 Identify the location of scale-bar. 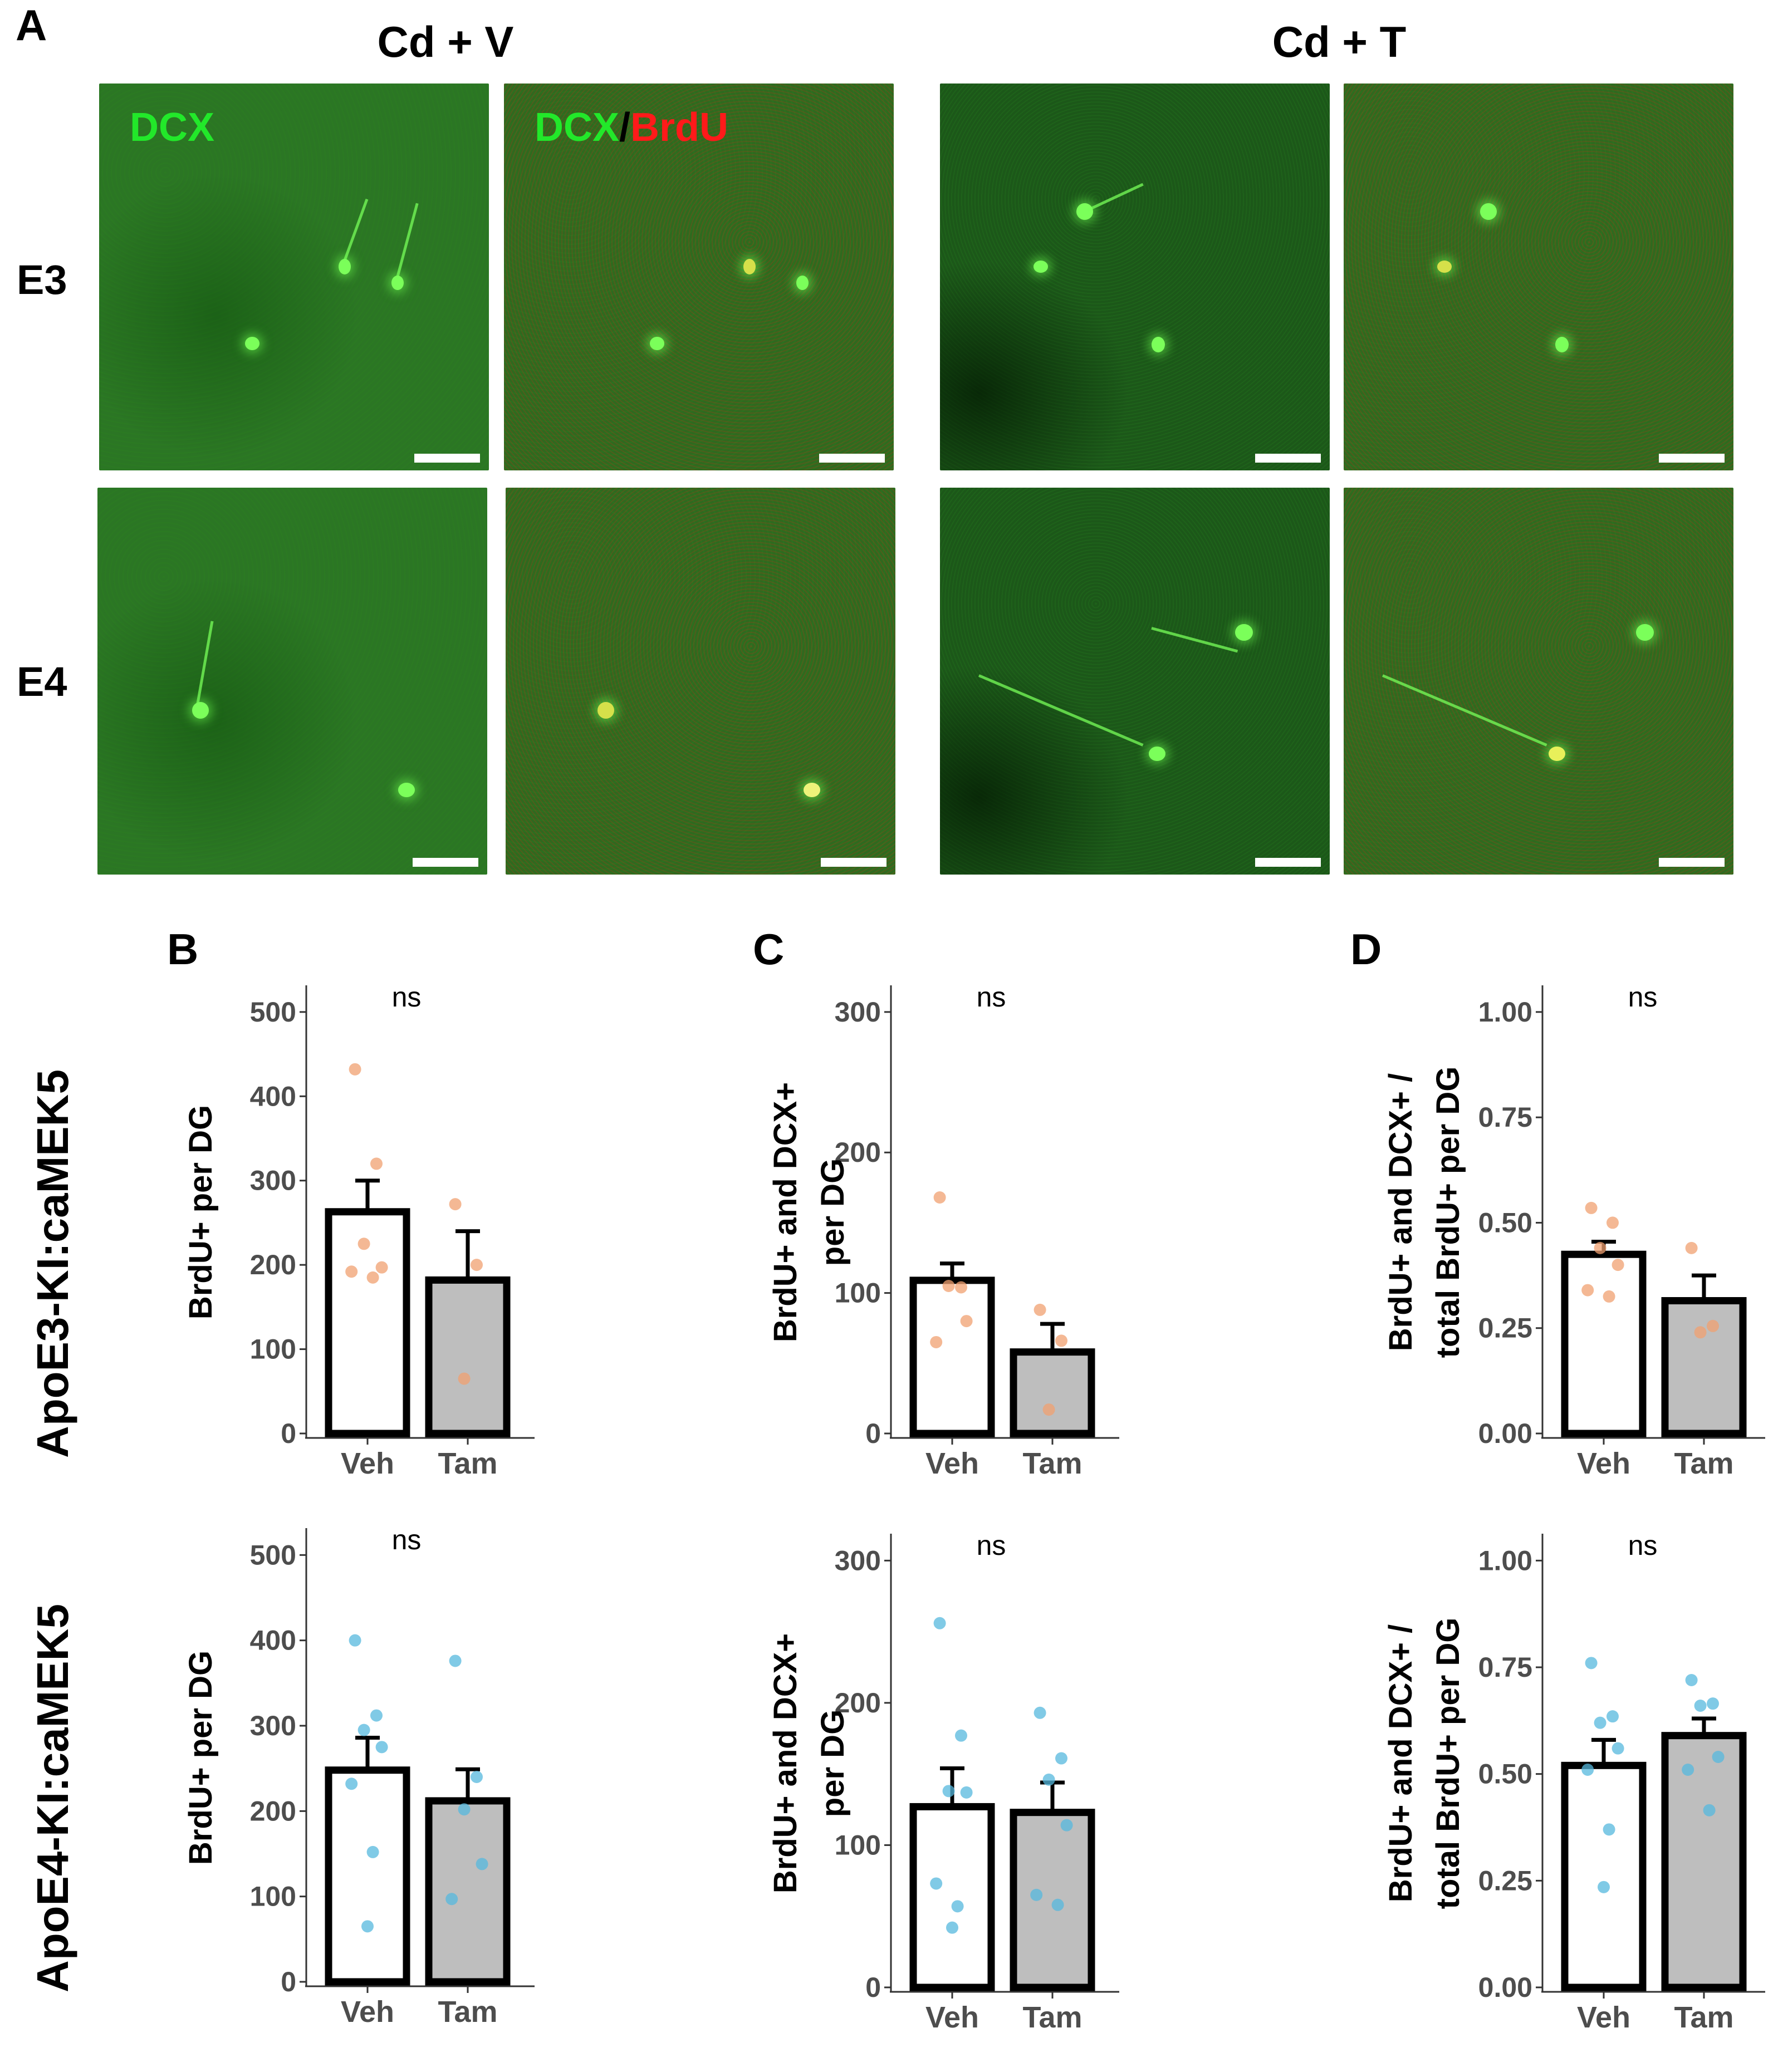
(852, 458).